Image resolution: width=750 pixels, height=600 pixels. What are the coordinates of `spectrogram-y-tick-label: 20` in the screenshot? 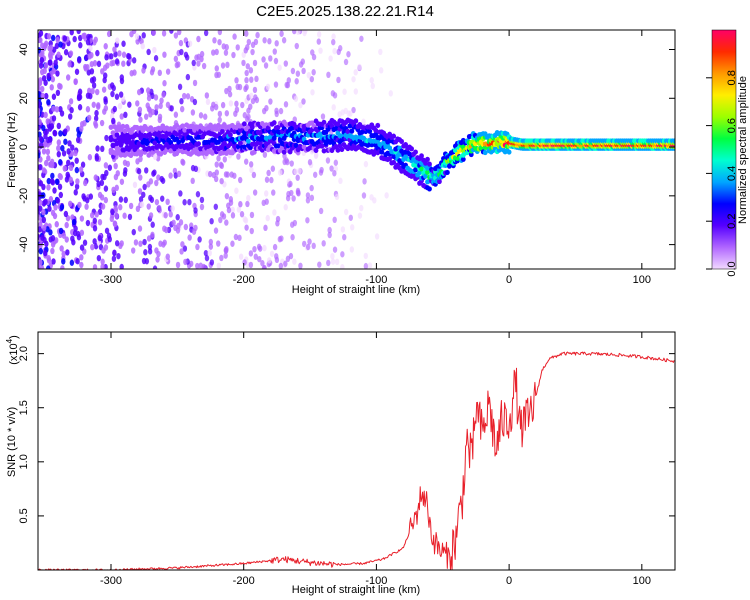 It's located at (24, 98).